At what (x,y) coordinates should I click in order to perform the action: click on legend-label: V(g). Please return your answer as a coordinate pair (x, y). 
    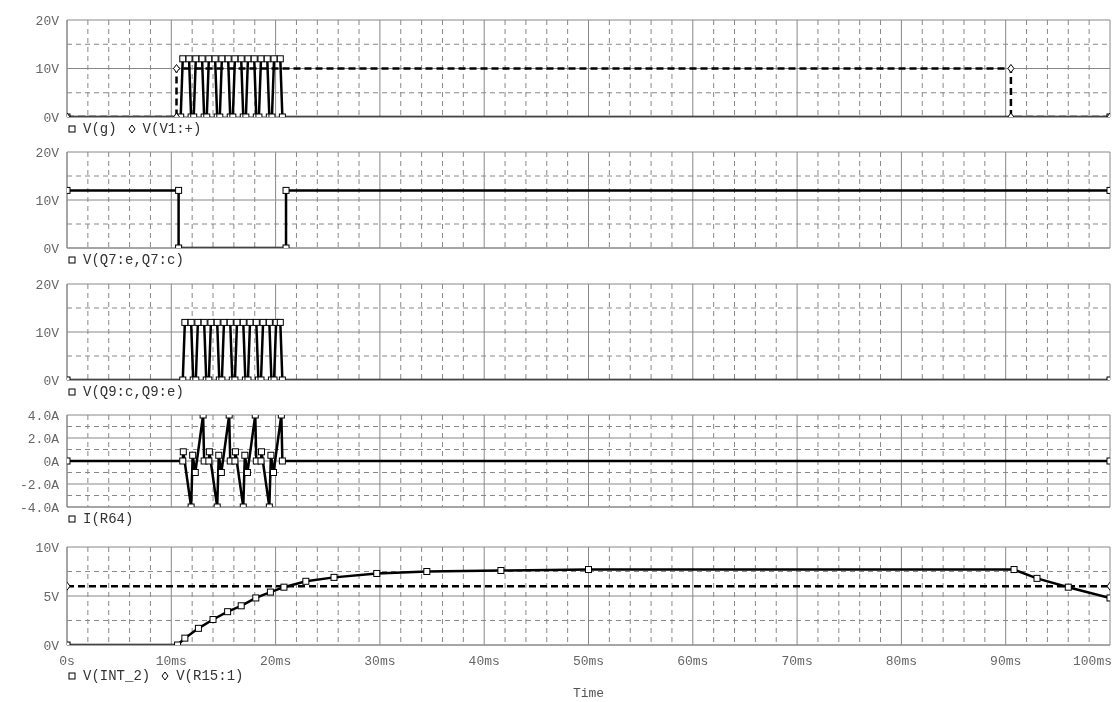
    Looking at the image, I should click on (100, 129).